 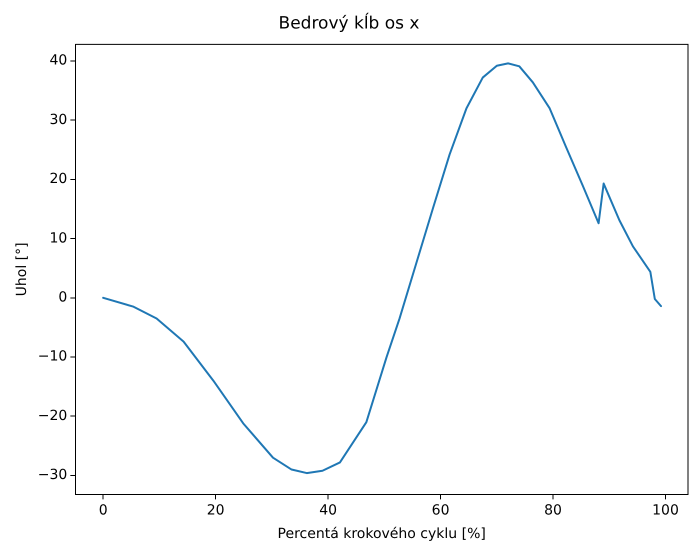 What do you see at coordinates (53, 475) in the screenshot?
I see `y-tick-label: −30` at bounding box center [53, 475].